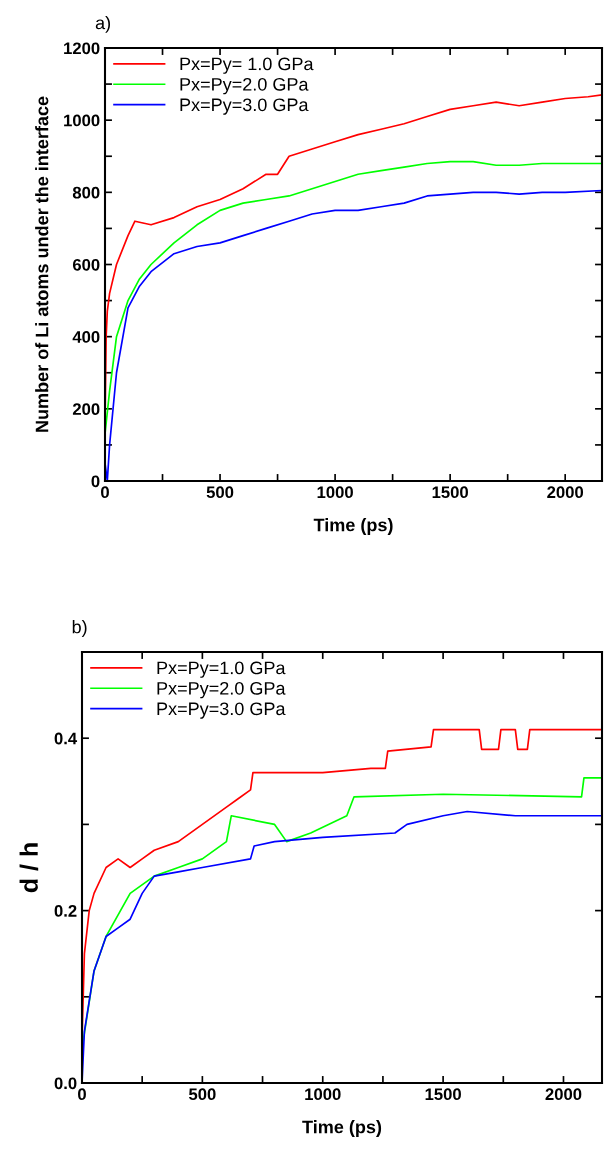  I want to click on y-tick-label: 1200, so click(82, 48).